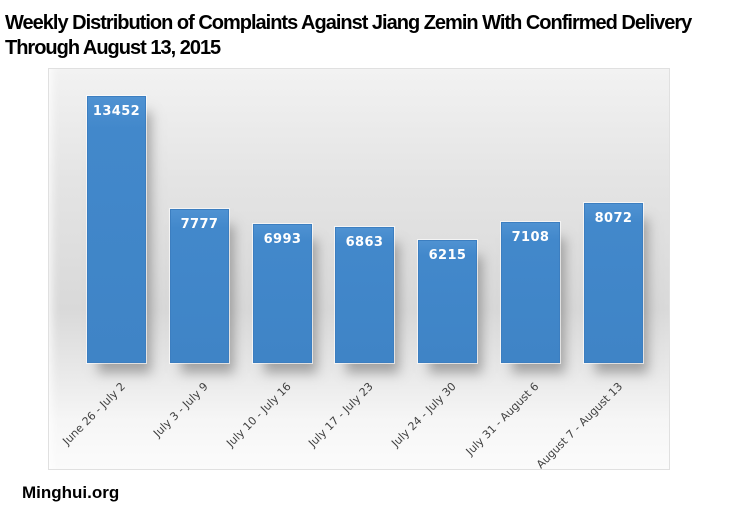 This screenshot has height=521, width=750. What do you see at coordinates (447, 301) in the screenshot?
I see `bar: 6215` at bounding box center [447, 301].